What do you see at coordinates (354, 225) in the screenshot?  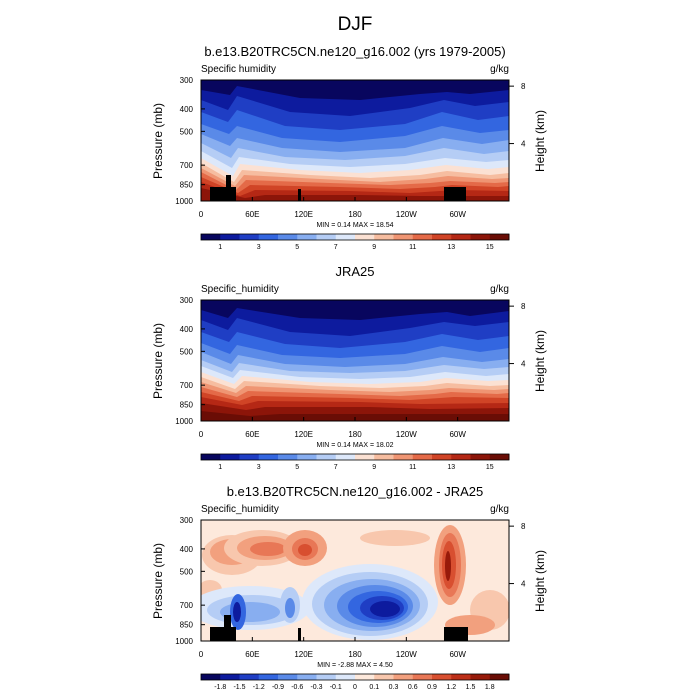 I see `min-max-label: MIN = 0.14 MAX = 18.54` at bounding box center [354, 225].